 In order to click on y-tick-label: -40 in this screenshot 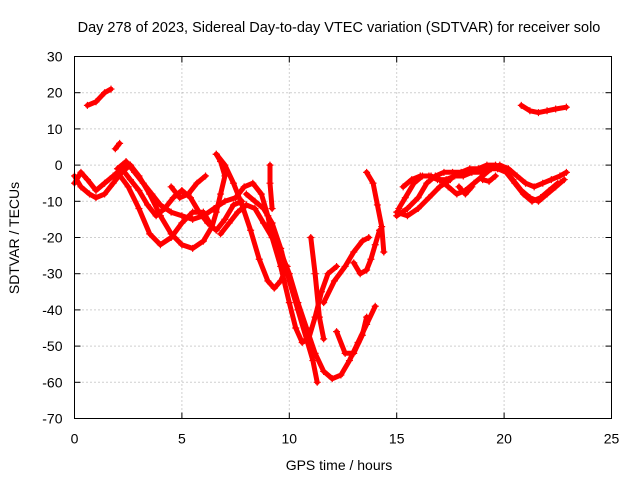, I will do `click(52, 310)`.